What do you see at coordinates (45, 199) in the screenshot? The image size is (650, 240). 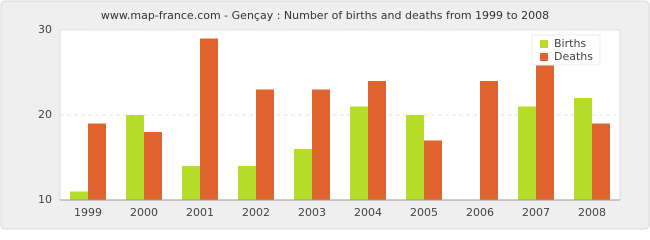 I see `y-tick-label: 10` at bounding box center [45, 199].